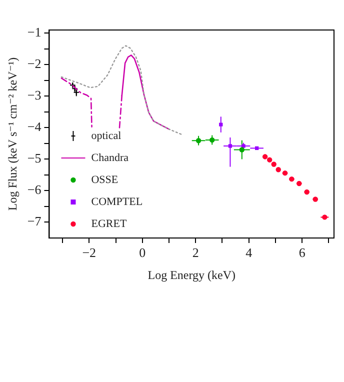 The width and height of the screenshot is (344, 382). Describe the element at coordinates (34, 221) in the screenshot. I see `y-tick-label: −7` at that location.